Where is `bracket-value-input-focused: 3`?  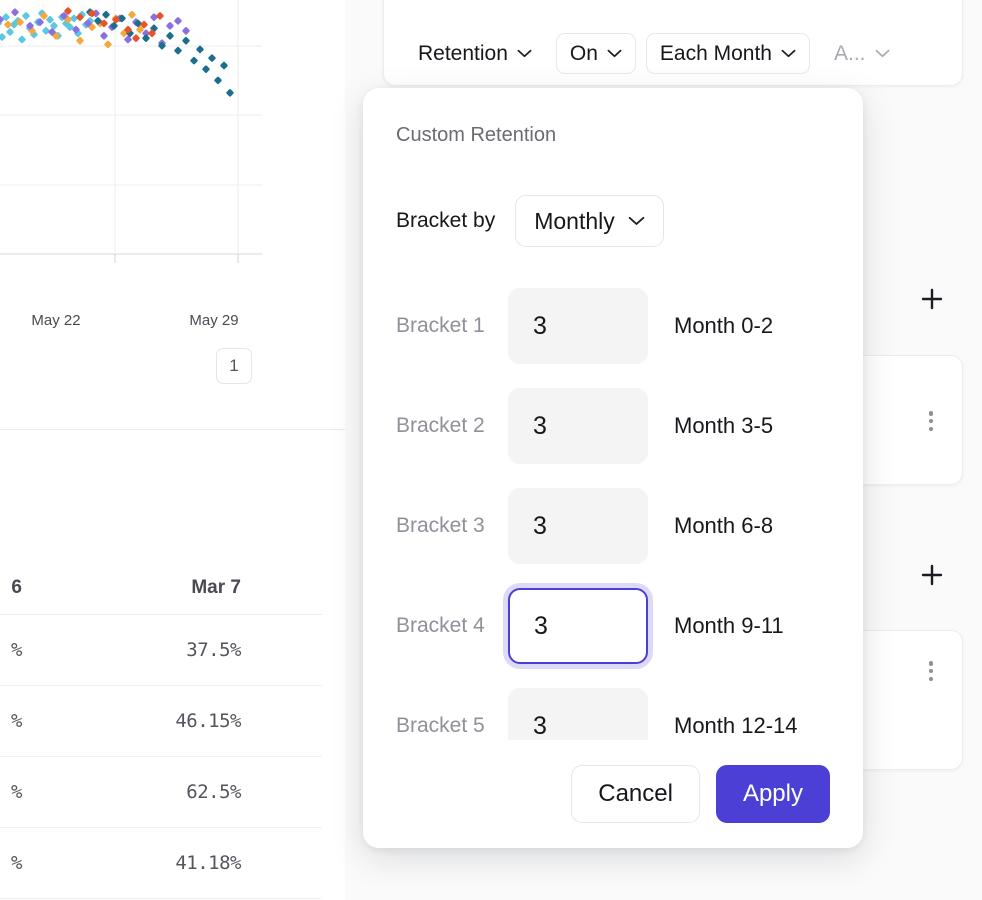
bracket-value-input-focused: 3 is located at coordinates (578, 626).